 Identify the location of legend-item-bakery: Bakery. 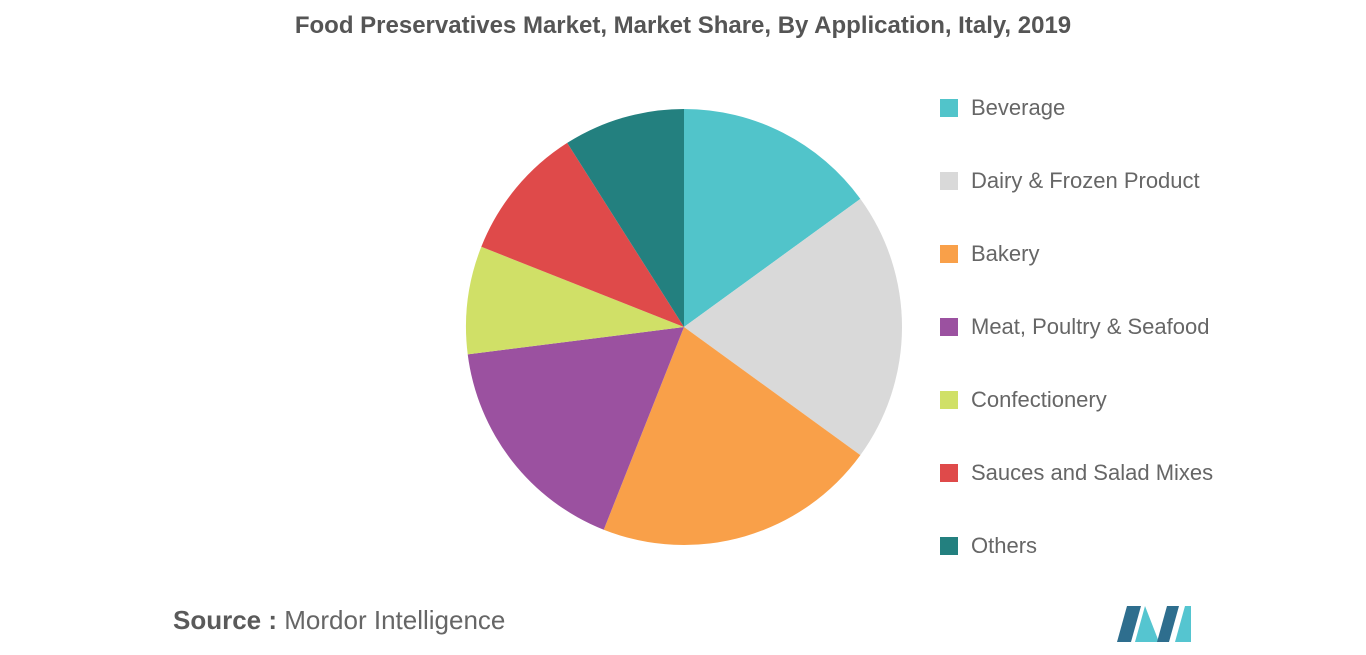
(1076, 273).